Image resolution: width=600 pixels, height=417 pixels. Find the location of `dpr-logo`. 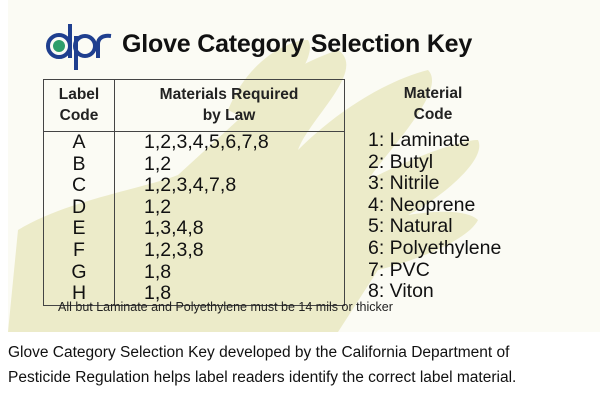

dpr-logo is located at coordinates (79, 47).